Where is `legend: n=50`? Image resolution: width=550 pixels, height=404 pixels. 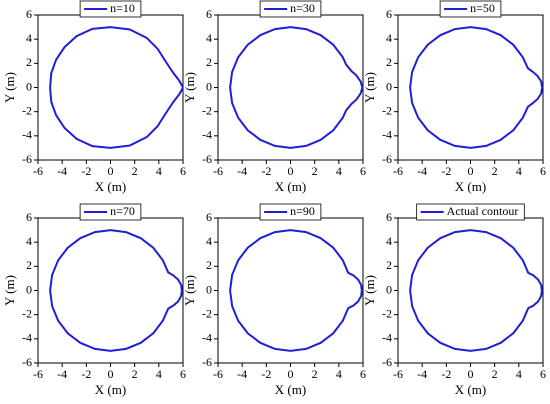
legend: n=50 is located at coordinates (470, 9).